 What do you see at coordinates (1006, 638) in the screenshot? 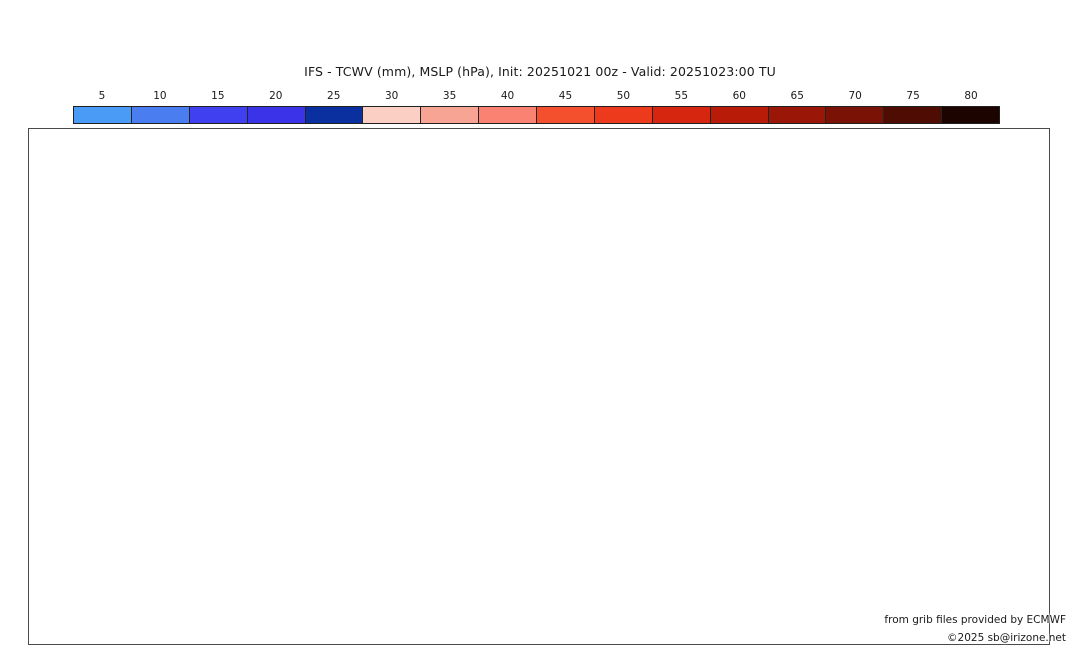
I see `copyright-credit: ©2025 sb@irizone.net` at bounding box center [1006, 638].